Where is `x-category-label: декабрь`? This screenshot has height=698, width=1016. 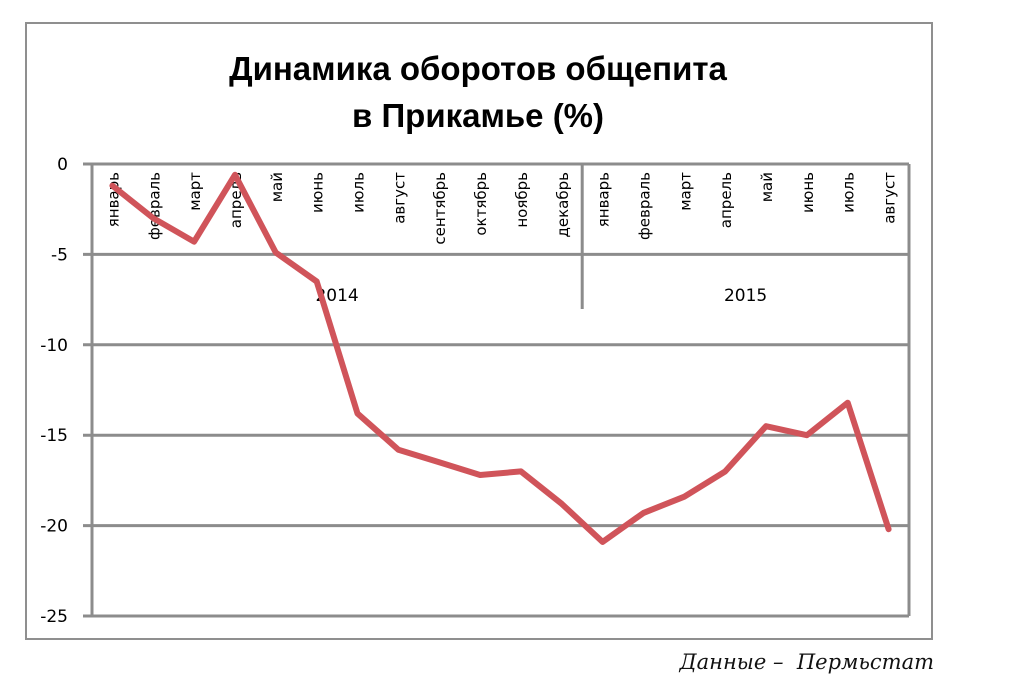
x-category-label: декабрь is located at coordinates (563, 204).